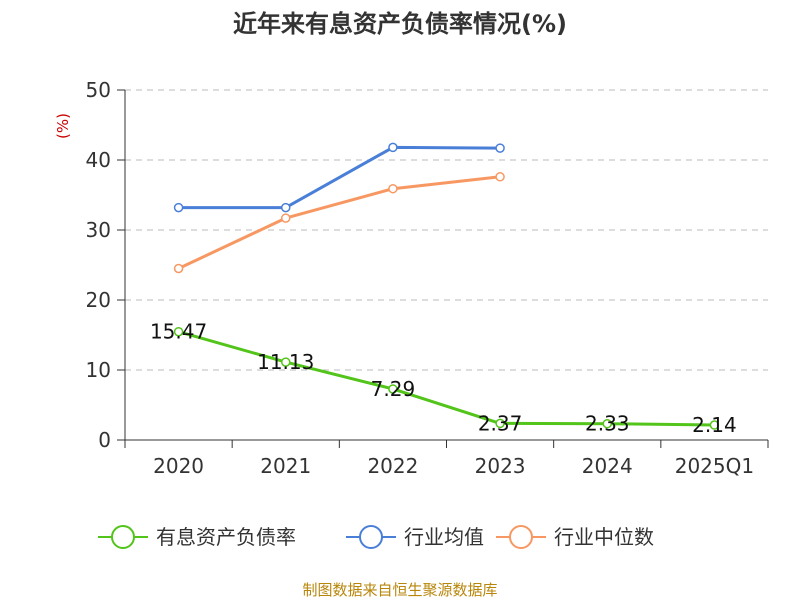 The image size is (800, 600). What do you see at coordinates (500, 466) in the screenshot?
I see `x-tick-label: 2023` at bounding box center [500, 466].